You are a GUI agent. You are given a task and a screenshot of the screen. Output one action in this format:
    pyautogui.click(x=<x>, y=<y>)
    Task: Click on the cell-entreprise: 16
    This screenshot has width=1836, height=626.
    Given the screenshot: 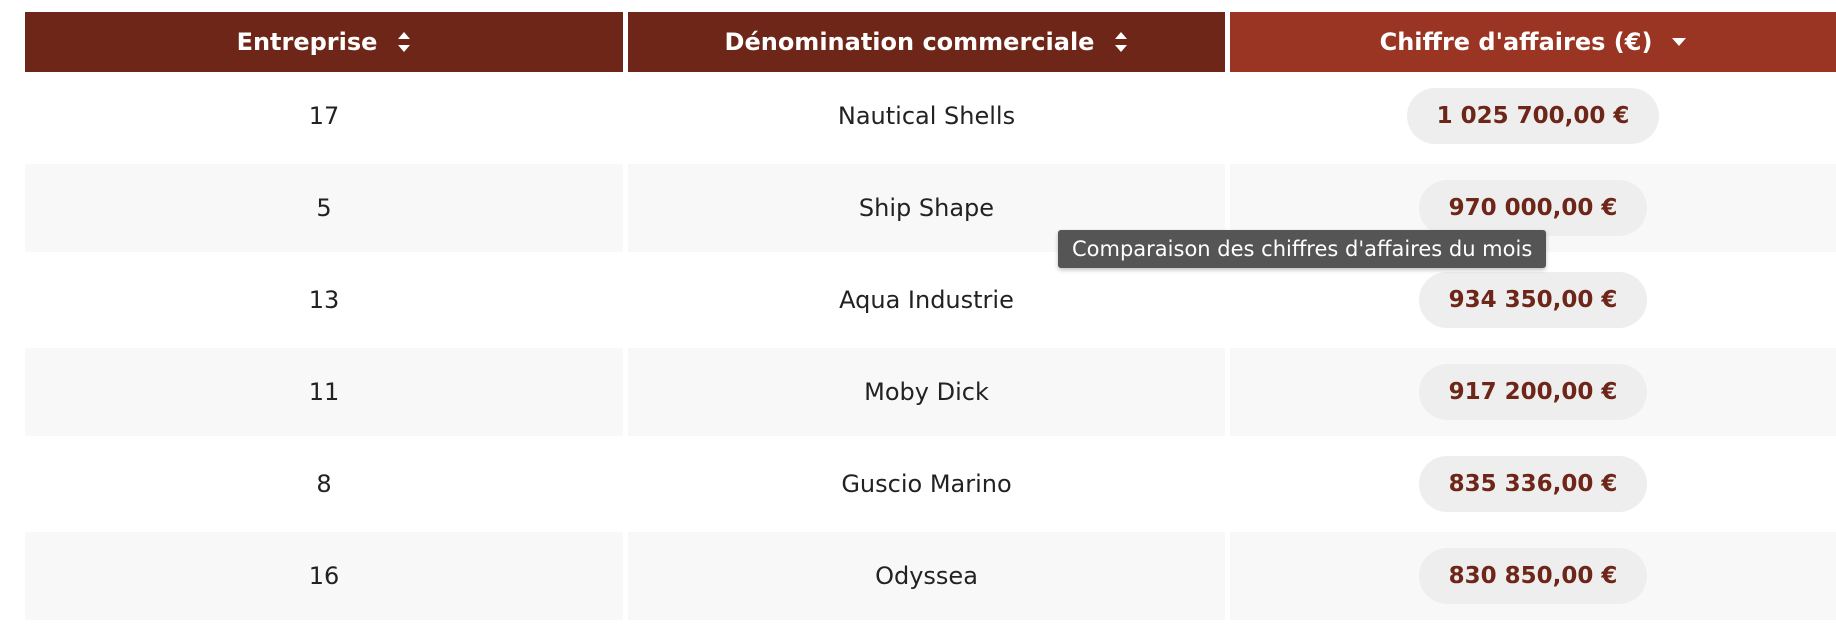 What is the action you would take?
    pyautogui.click(x=324, y=576)
    